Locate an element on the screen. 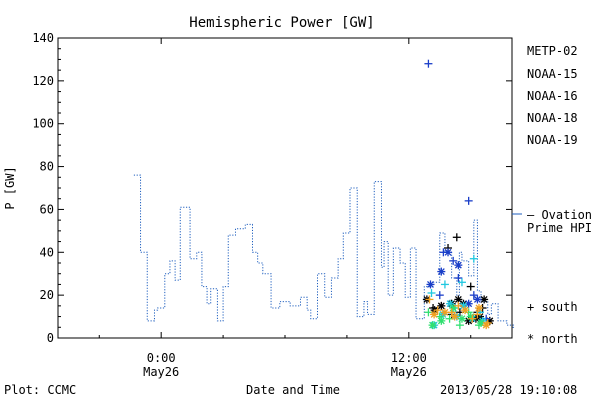  legend-north-label: * north is located at coordinates (552, 339).